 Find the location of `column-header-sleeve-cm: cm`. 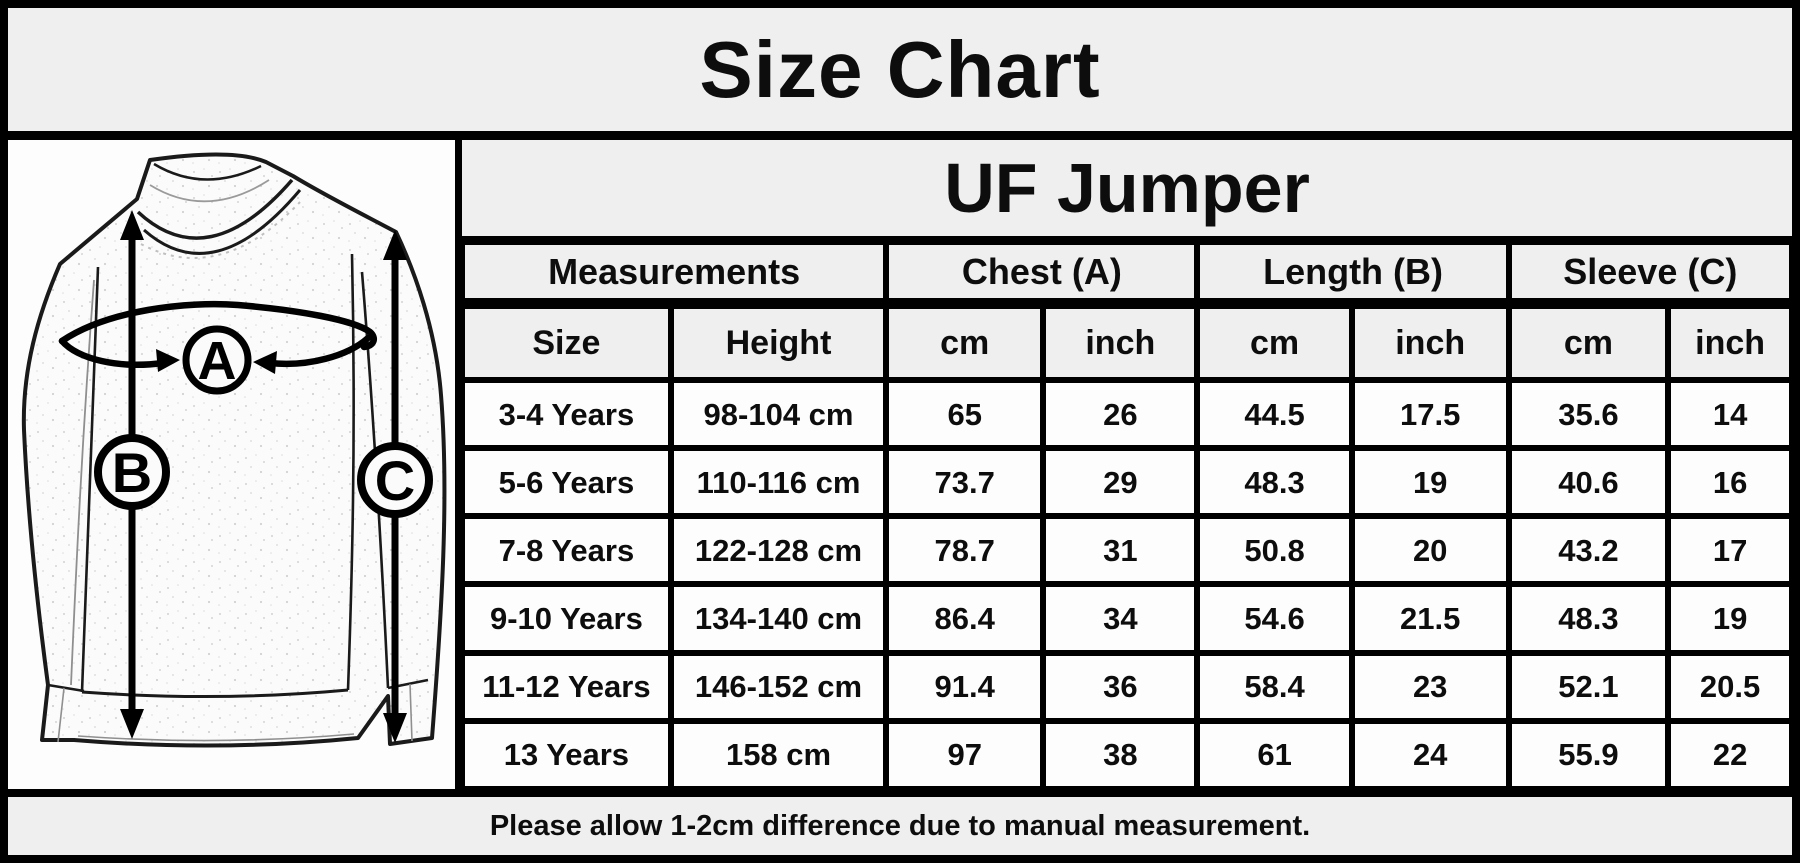

column-header-sleeve-cm: cm is located at coordinates (1588, 342).